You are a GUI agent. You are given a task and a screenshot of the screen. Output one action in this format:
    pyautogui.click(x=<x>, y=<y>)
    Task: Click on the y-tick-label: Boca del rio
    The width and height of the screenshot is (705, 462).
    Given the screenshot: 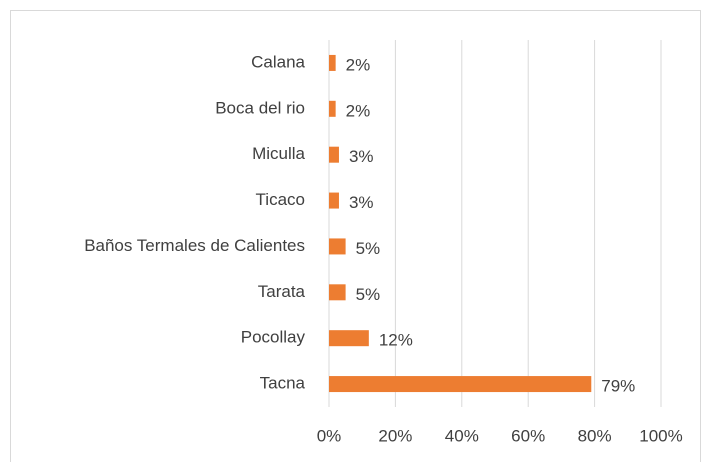 What is the action you would take?
    pyautogui.click(x=260, y=107)
    